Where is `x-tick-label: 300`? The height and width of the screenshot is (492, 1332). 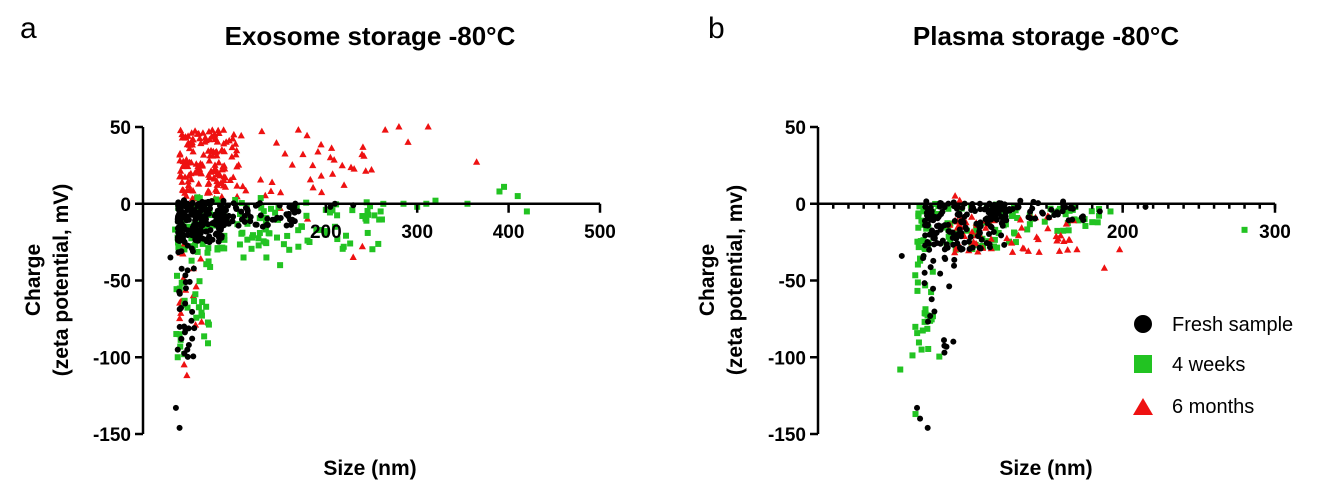 x-tick-label: 300 is located at coordinates (1275, 232).